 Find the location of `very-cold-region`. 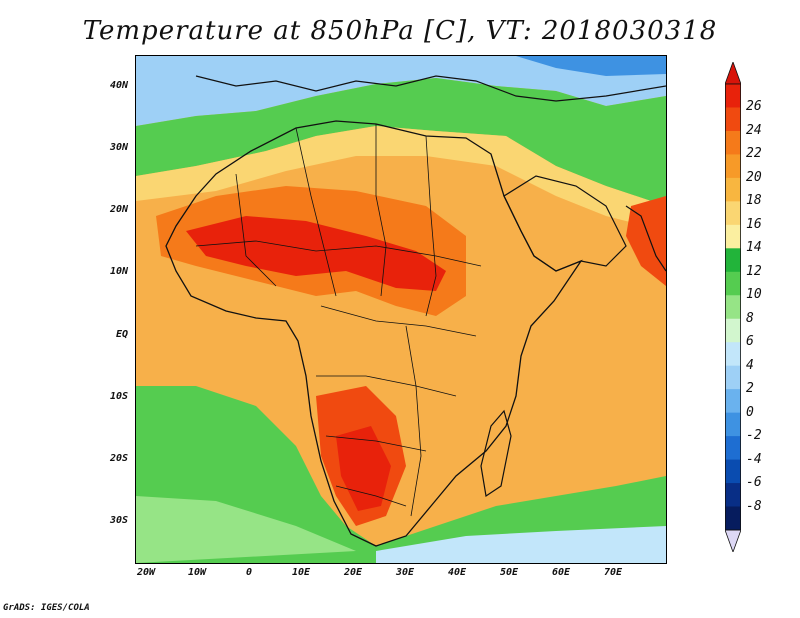

very-cold-region is located at coordinates (591, 66).